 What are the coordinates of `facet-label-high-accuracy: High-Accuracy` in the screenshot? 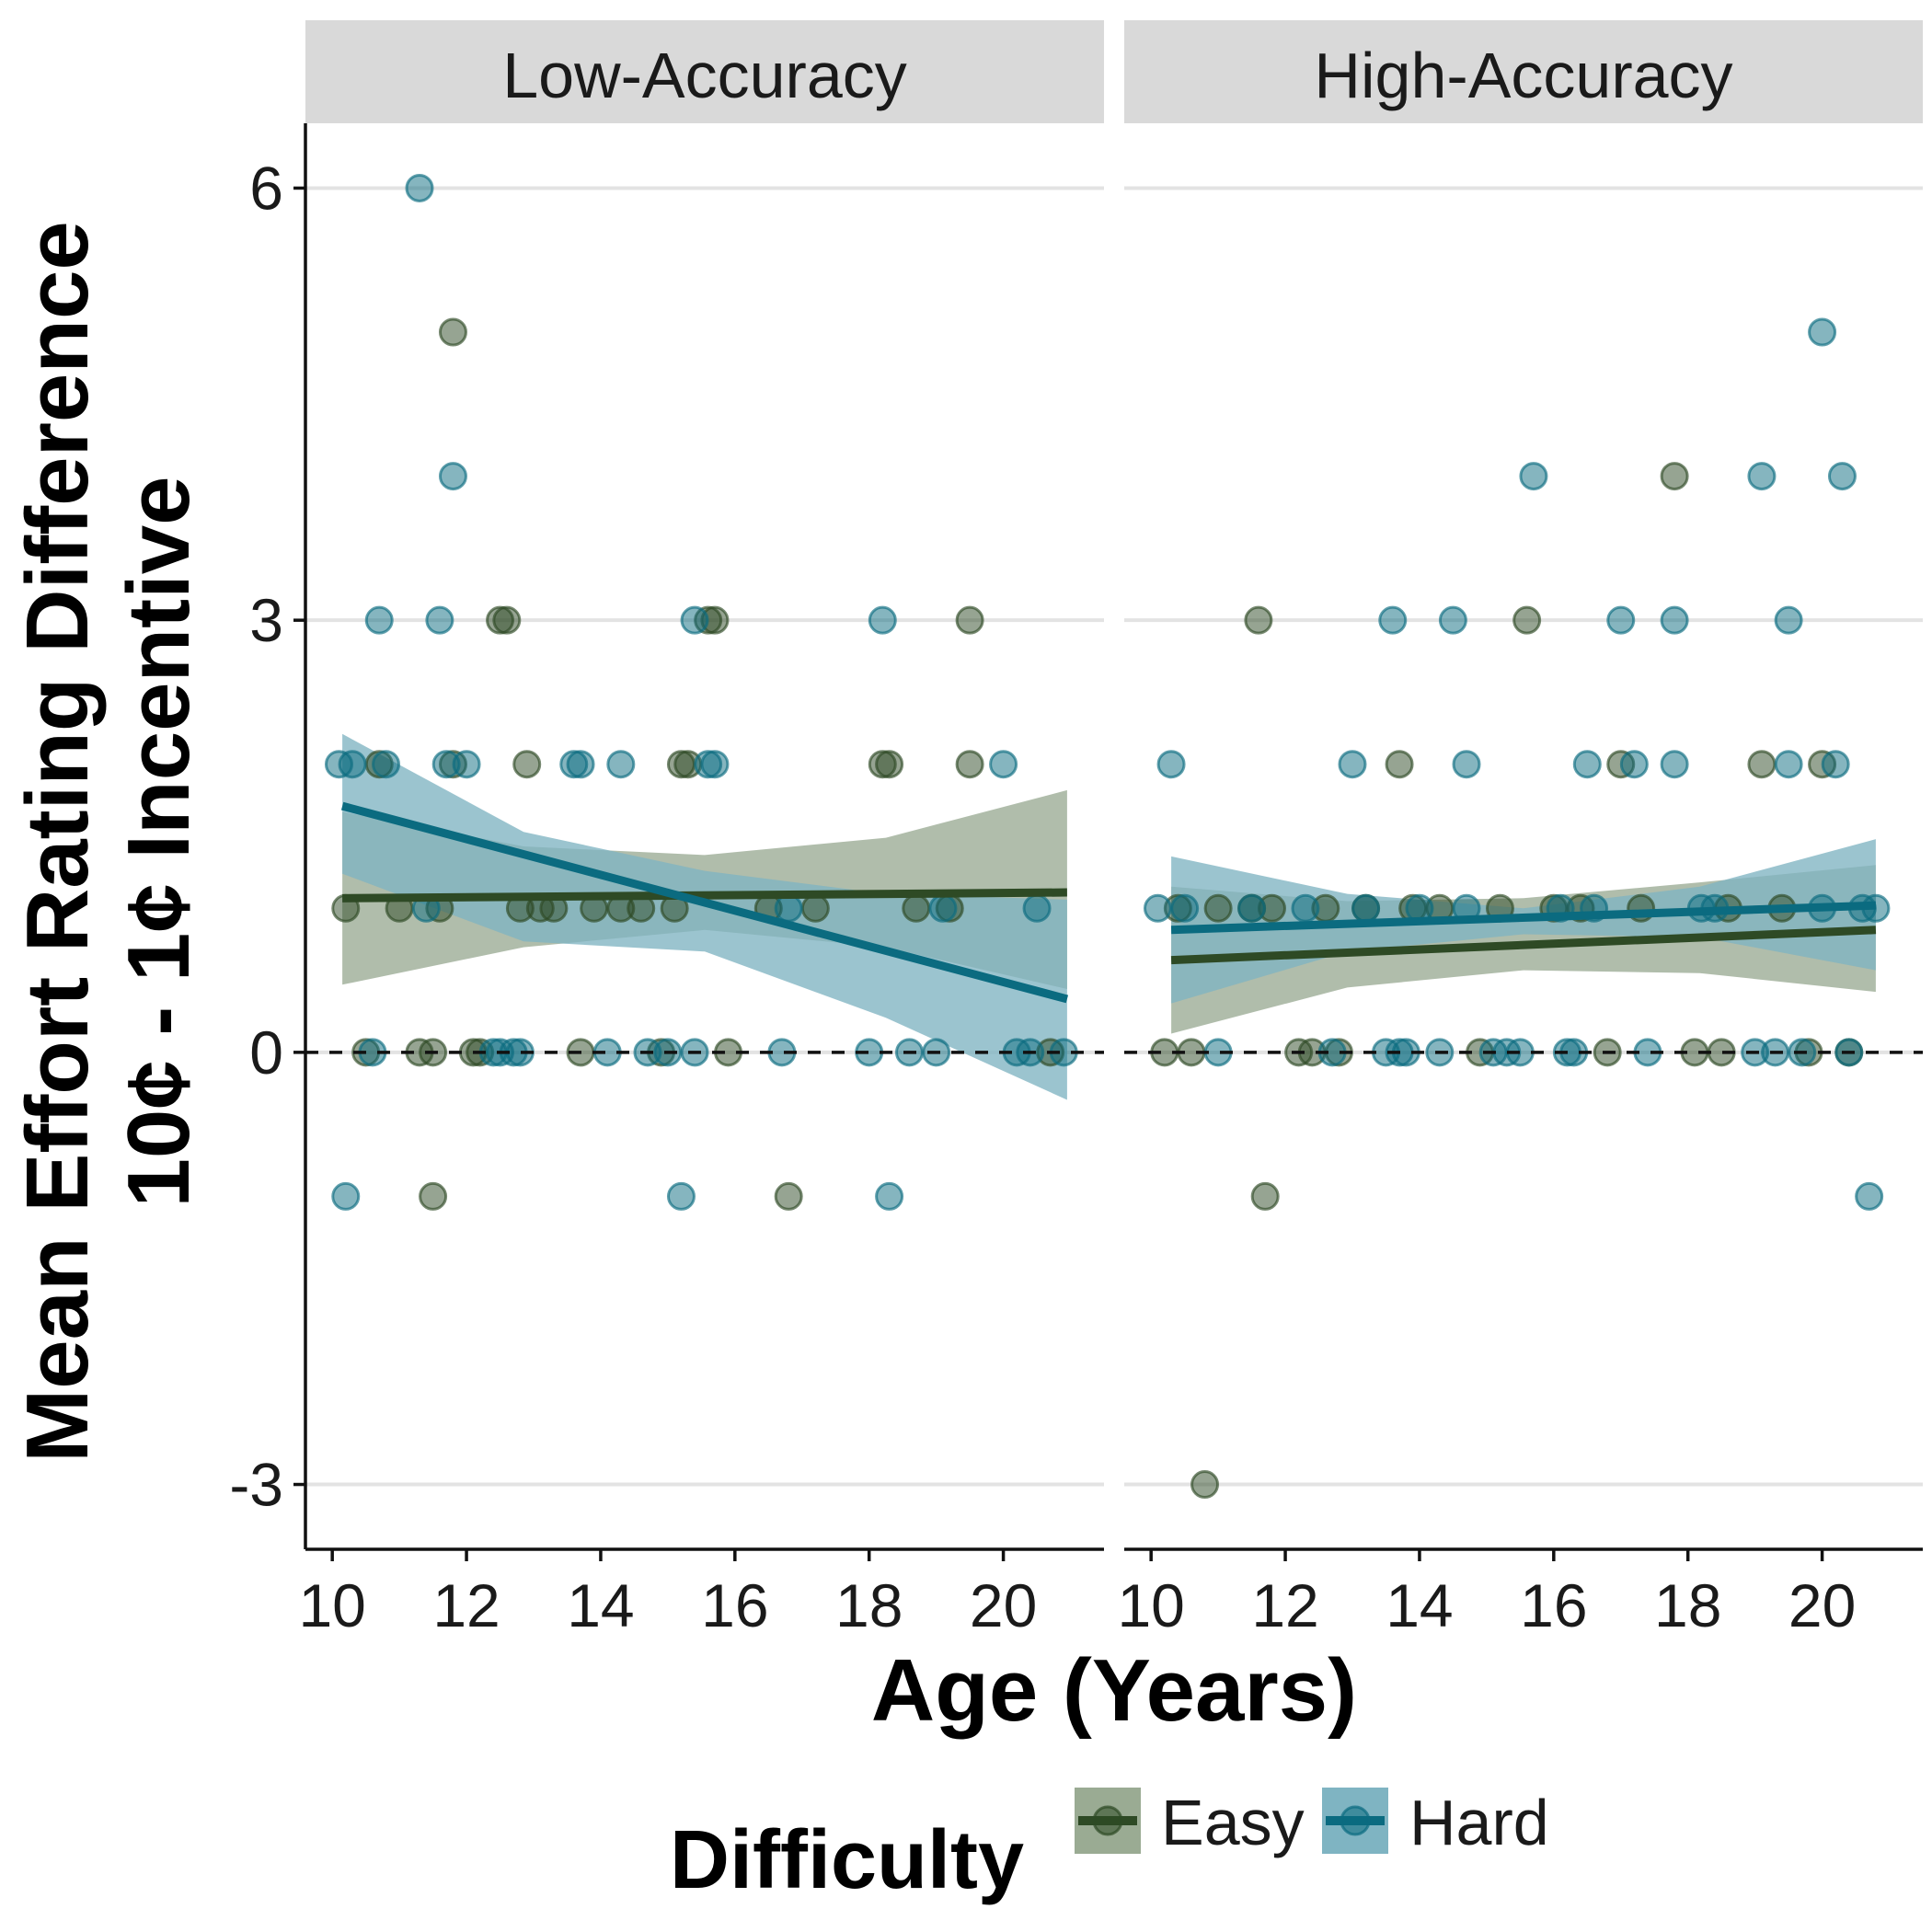 It's located at (1523, 75).